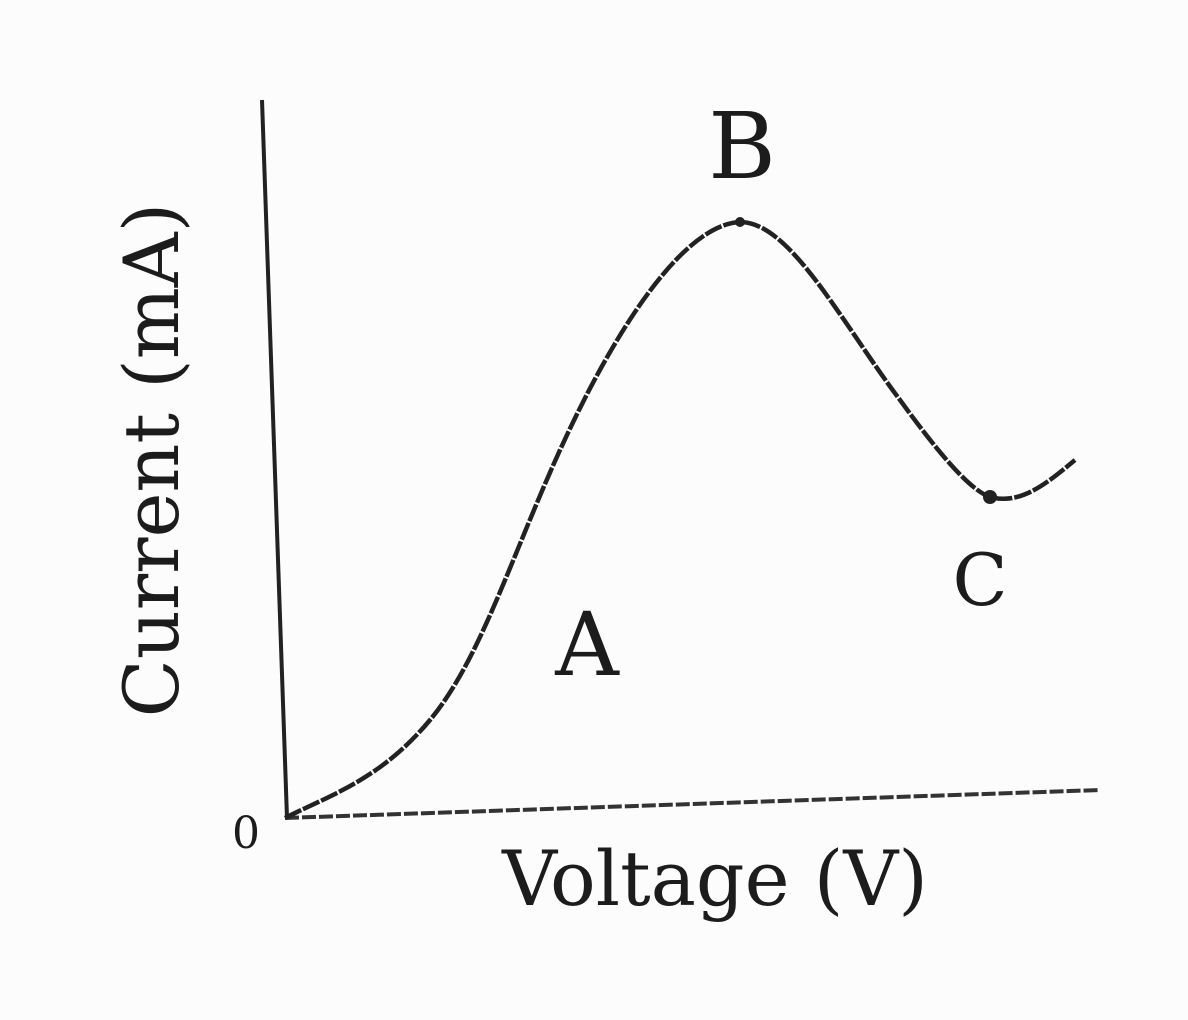  What do you see at coordinates (979, 580) in the screenshot?
I see `point-c-label: C` at bounding box center [979, 580].